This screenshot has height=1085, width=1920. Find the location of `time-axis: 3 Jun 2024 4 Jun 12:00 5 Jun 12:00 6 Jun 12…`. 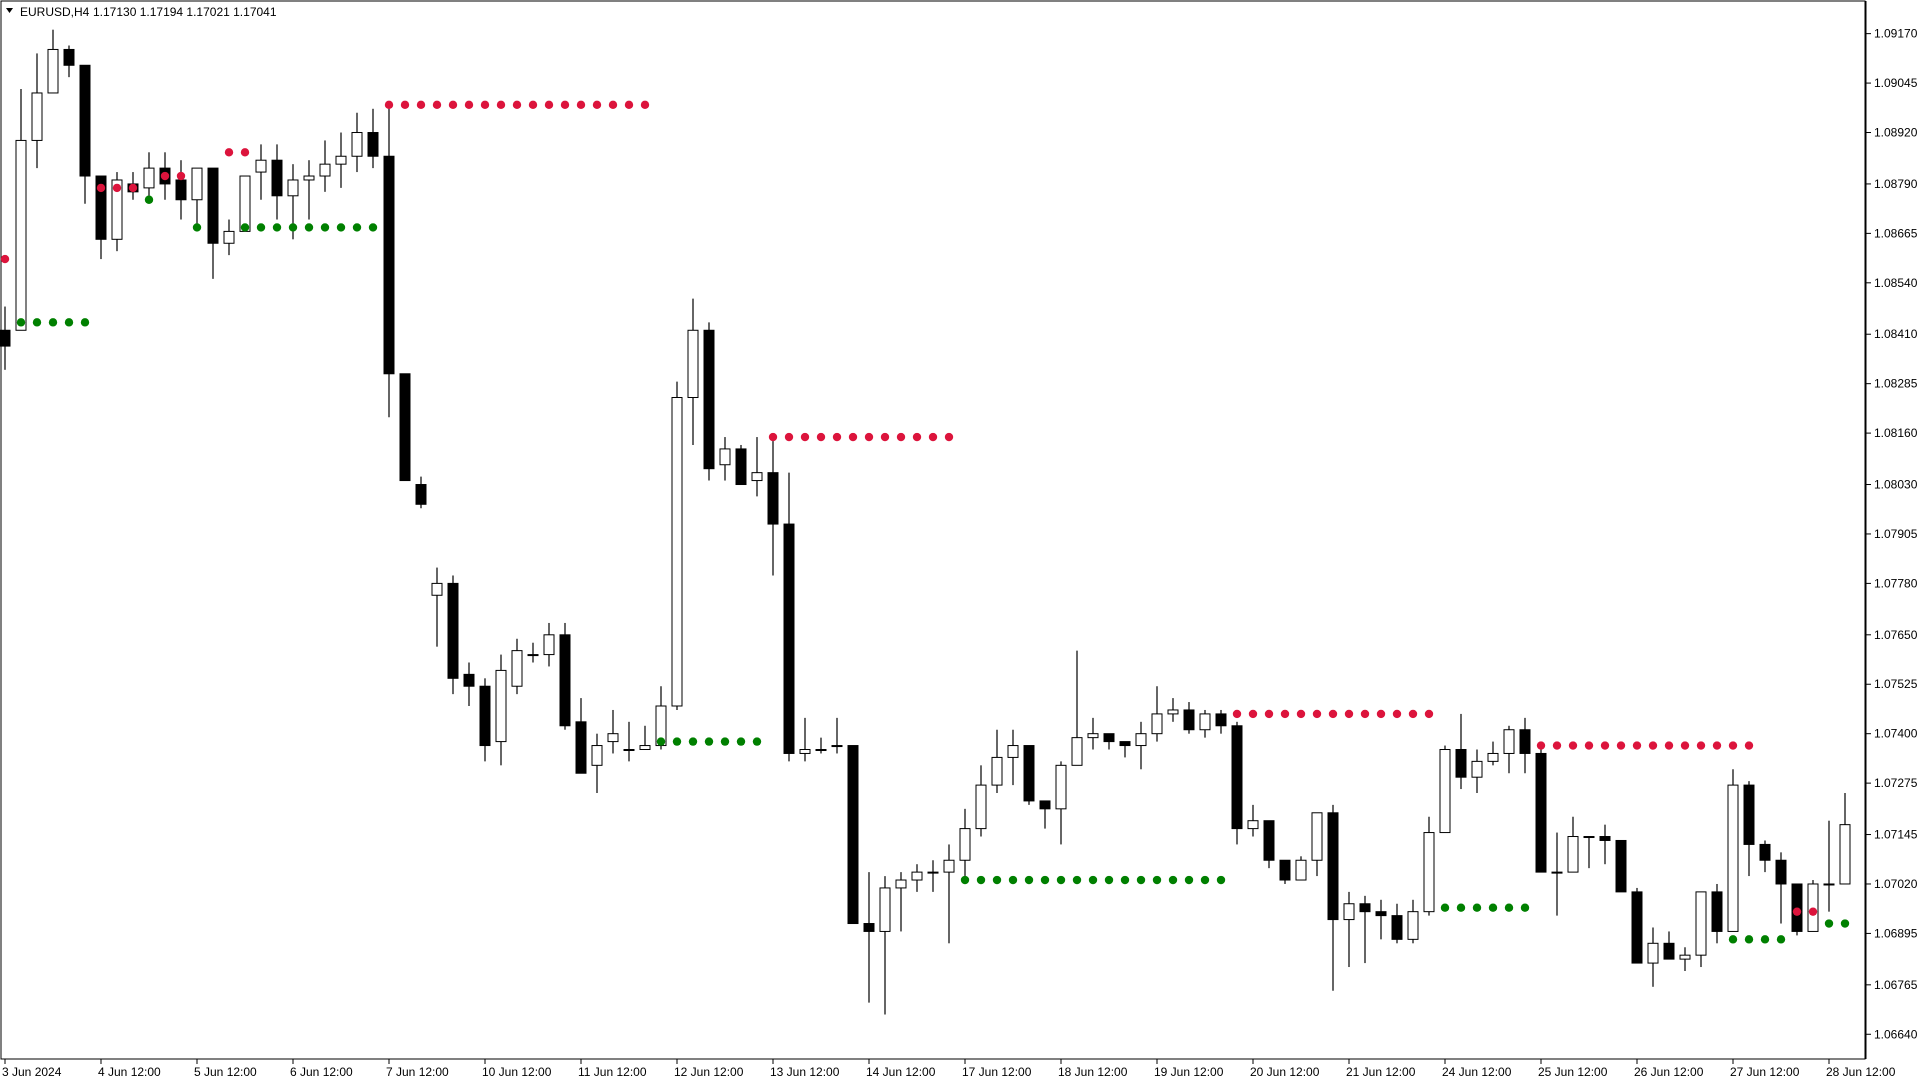

time-axis: 3 Jun 2024 4 Jun 12:00 5 Jun 12:00 6 Jun 12… is located at coordinates (949, 1069).